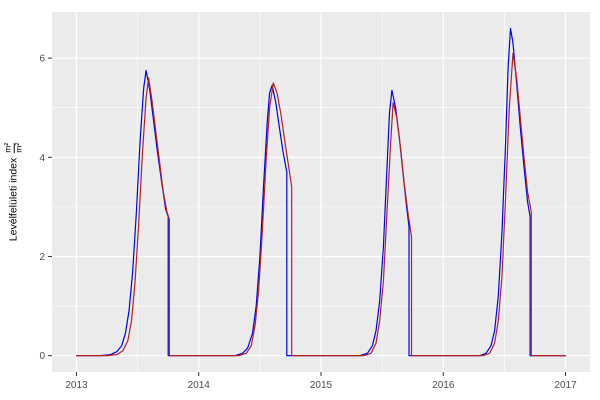 The image size is (600, 400). Describe the element at coordinates (76, 385) in the screenshot. I see `x-tick-label: 2013` at that location.